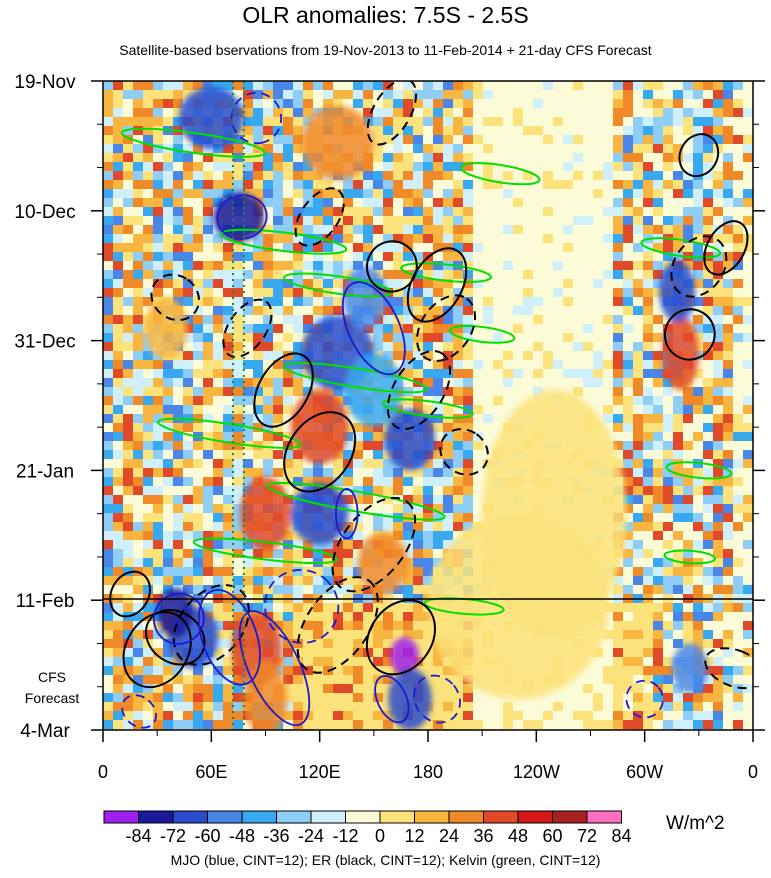 The width and height of the screenshot is (771, 878). I want to click on colorbar-label: -12, so click(345, 836).